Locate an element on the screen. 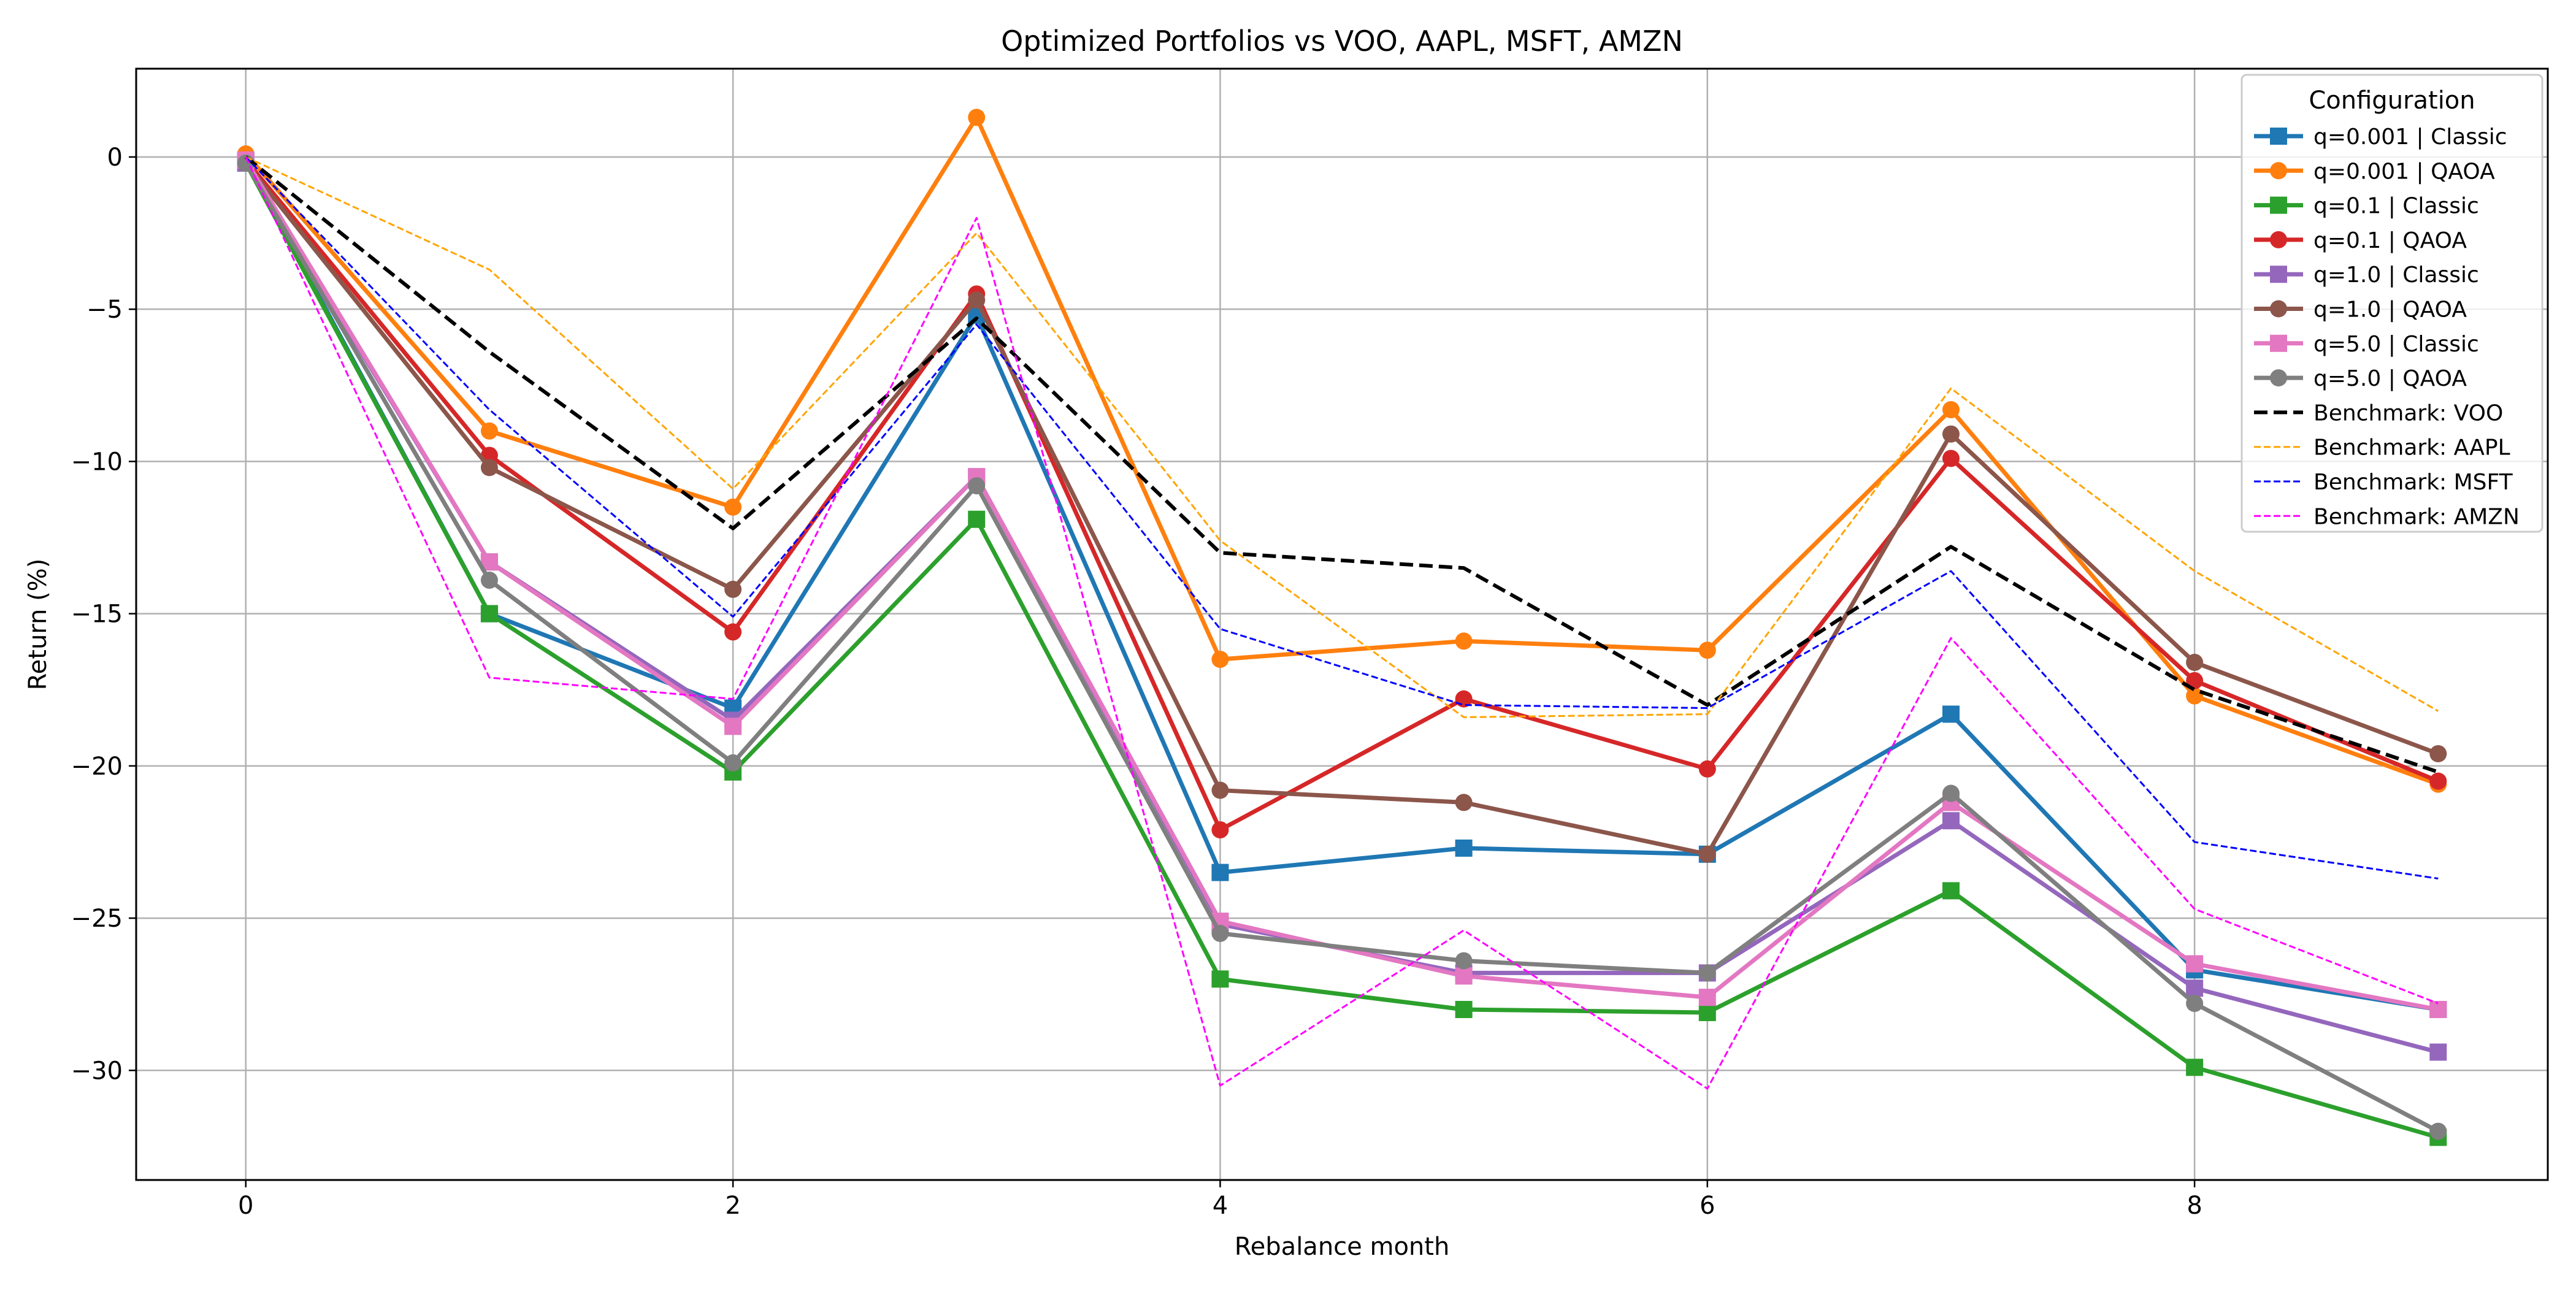 This screenshot has height=1291, width=2576. legend-item: q=1.0 | QAOA is located at coordinates (2360, 310).